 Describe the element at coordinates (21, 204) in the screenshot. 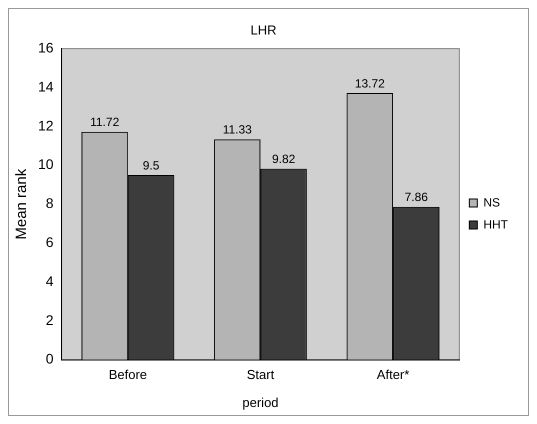

I see `y-axis-title: Mean rank` at that location.